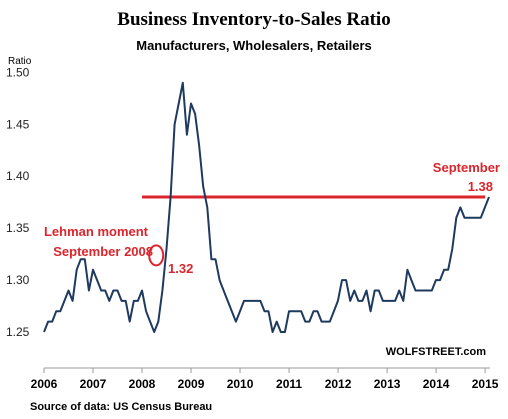 This screenshot has width=508, height=419. What do you see at coordinates (180, 268) in the screenshot?
I see `lehman-value-label: 1.32` at bounding box center [180, 268].